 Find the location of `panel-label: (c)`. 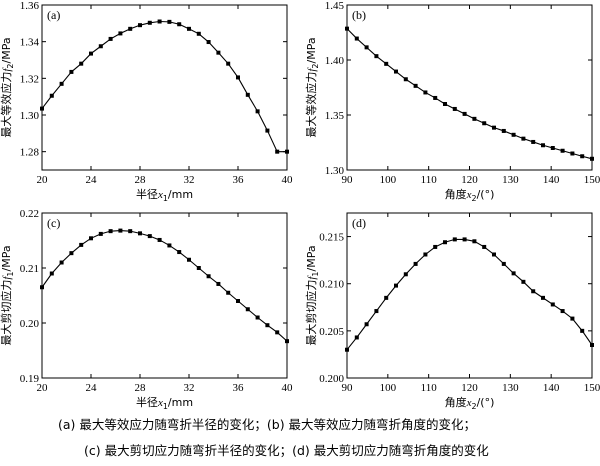

panel-label: (c) is located at coordinates (53, 223).